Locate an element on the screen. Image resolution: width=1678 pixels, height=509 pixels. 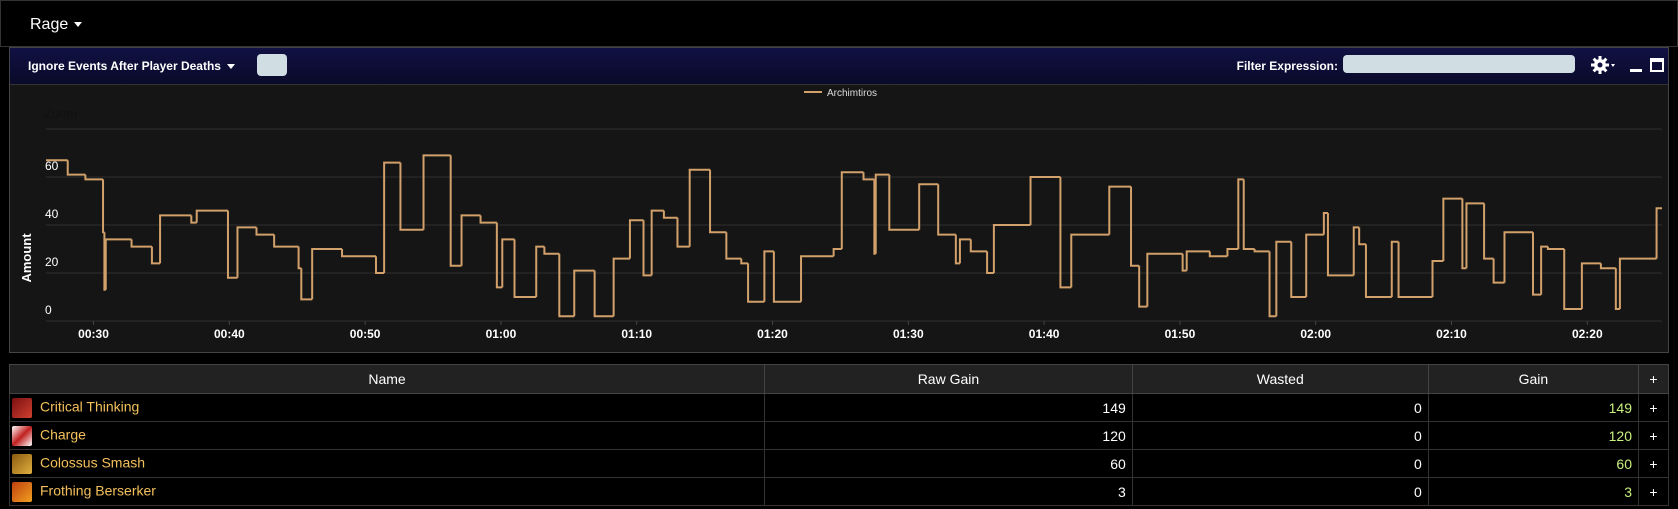
minimize-button is located at coordinates (1636, 70).